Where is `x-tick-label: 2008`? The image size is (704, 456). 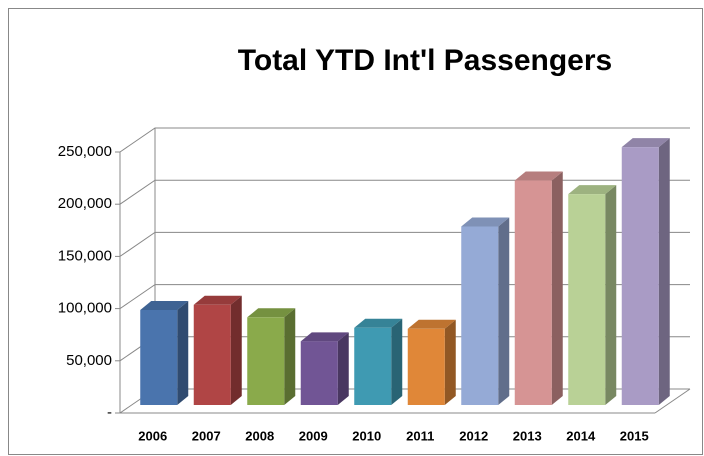 x-tick-label: 2008 is located at coordinates (259, 435).